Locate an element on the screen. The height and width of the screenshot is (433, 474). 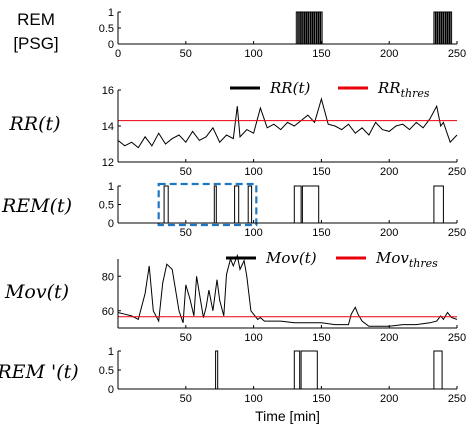
y-tick-label: 16 is located at coordinates (108, 91).